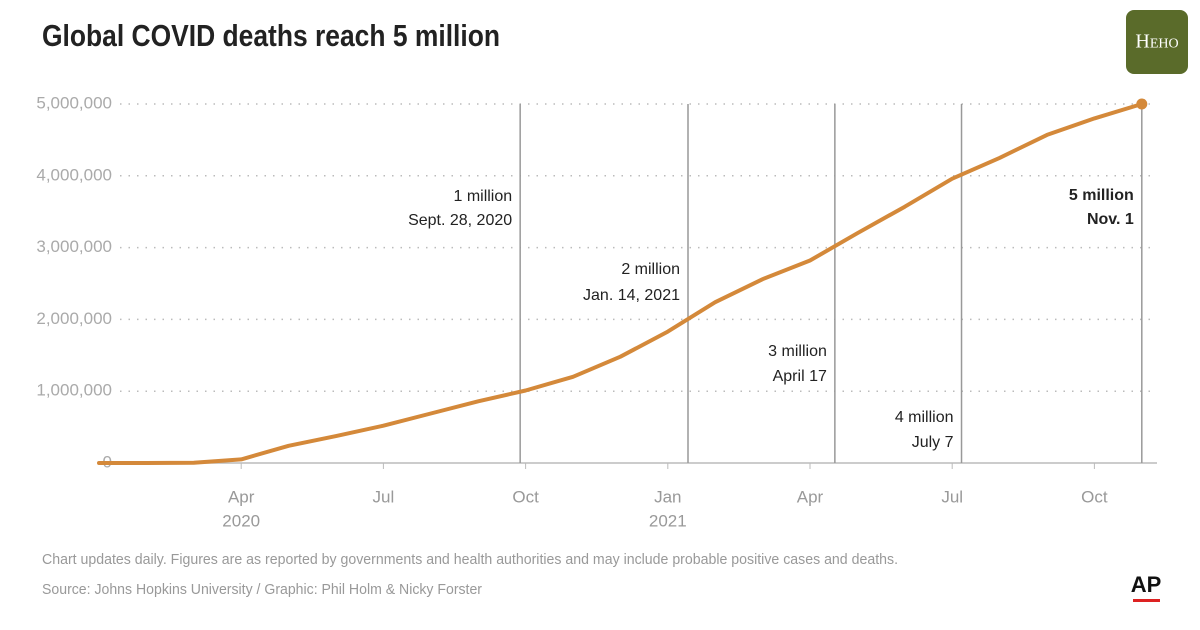 Image resolution: width=1200 pixels, height=630 pixels. I want to click on y-tick-label: 4,000,000, so click(74, 174).